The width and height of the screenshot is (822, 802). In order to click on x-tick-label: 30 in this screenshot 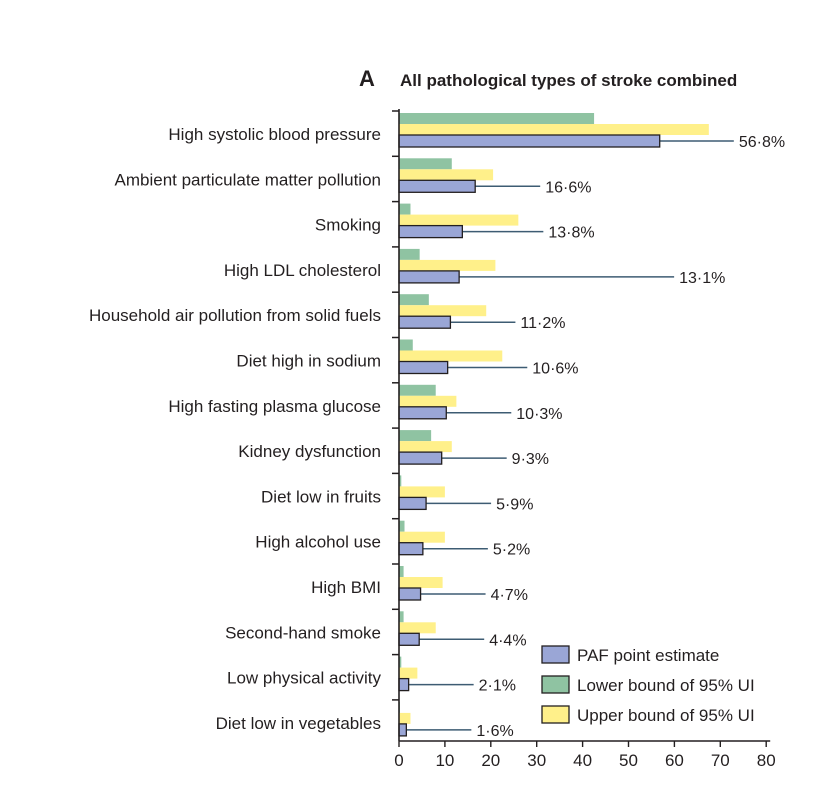, I will do `click(536, 760)`.